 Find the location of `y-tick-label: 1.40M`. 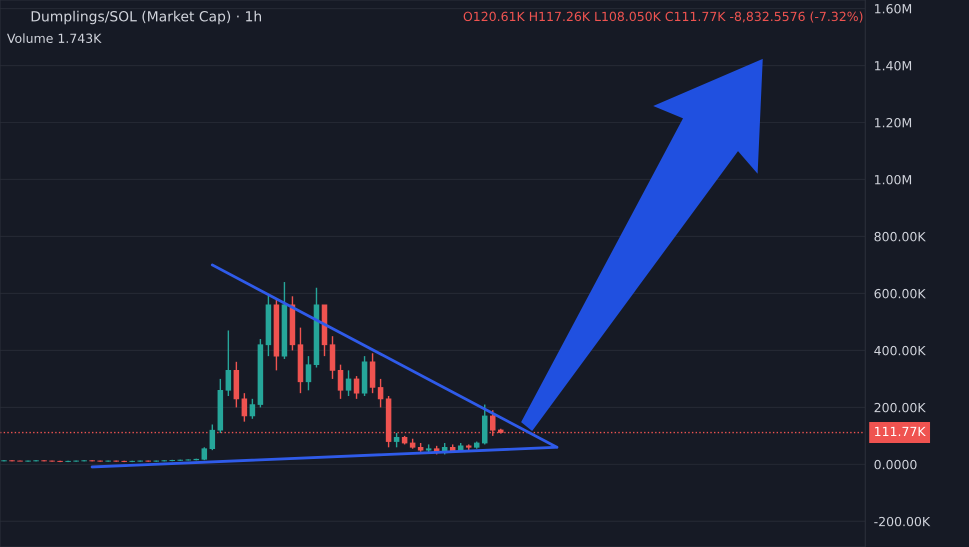

y-tick-label: 1.40M is located at coordinates (893, 65).